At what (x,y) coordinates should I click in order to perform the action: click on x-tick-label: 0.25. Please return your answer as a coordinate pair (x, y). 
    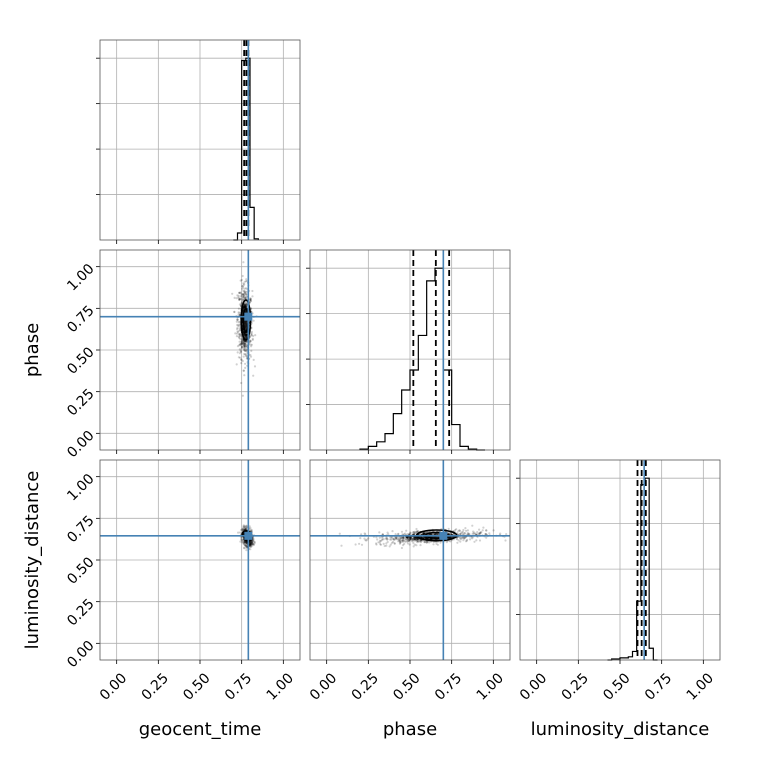
    Looking at the image, I should click on (155, 686).